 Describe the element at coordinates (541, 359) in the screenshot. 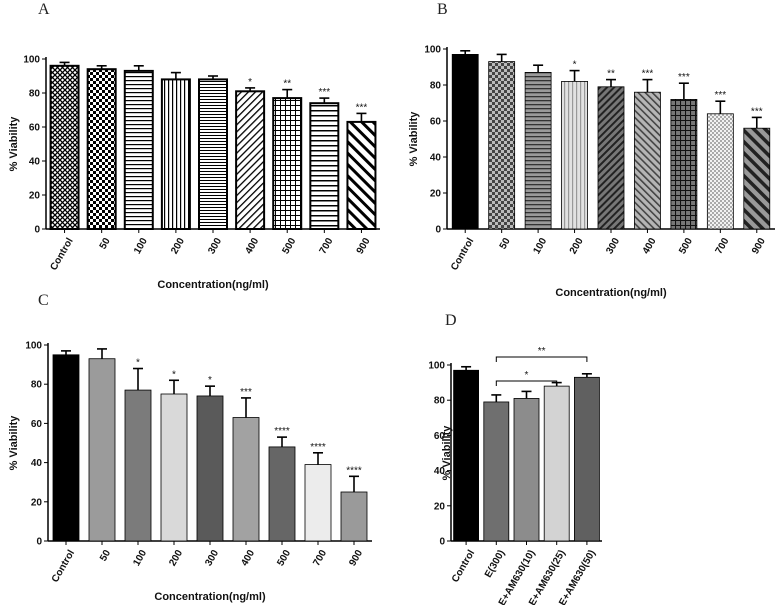

I see `significance-bracket` at that location.